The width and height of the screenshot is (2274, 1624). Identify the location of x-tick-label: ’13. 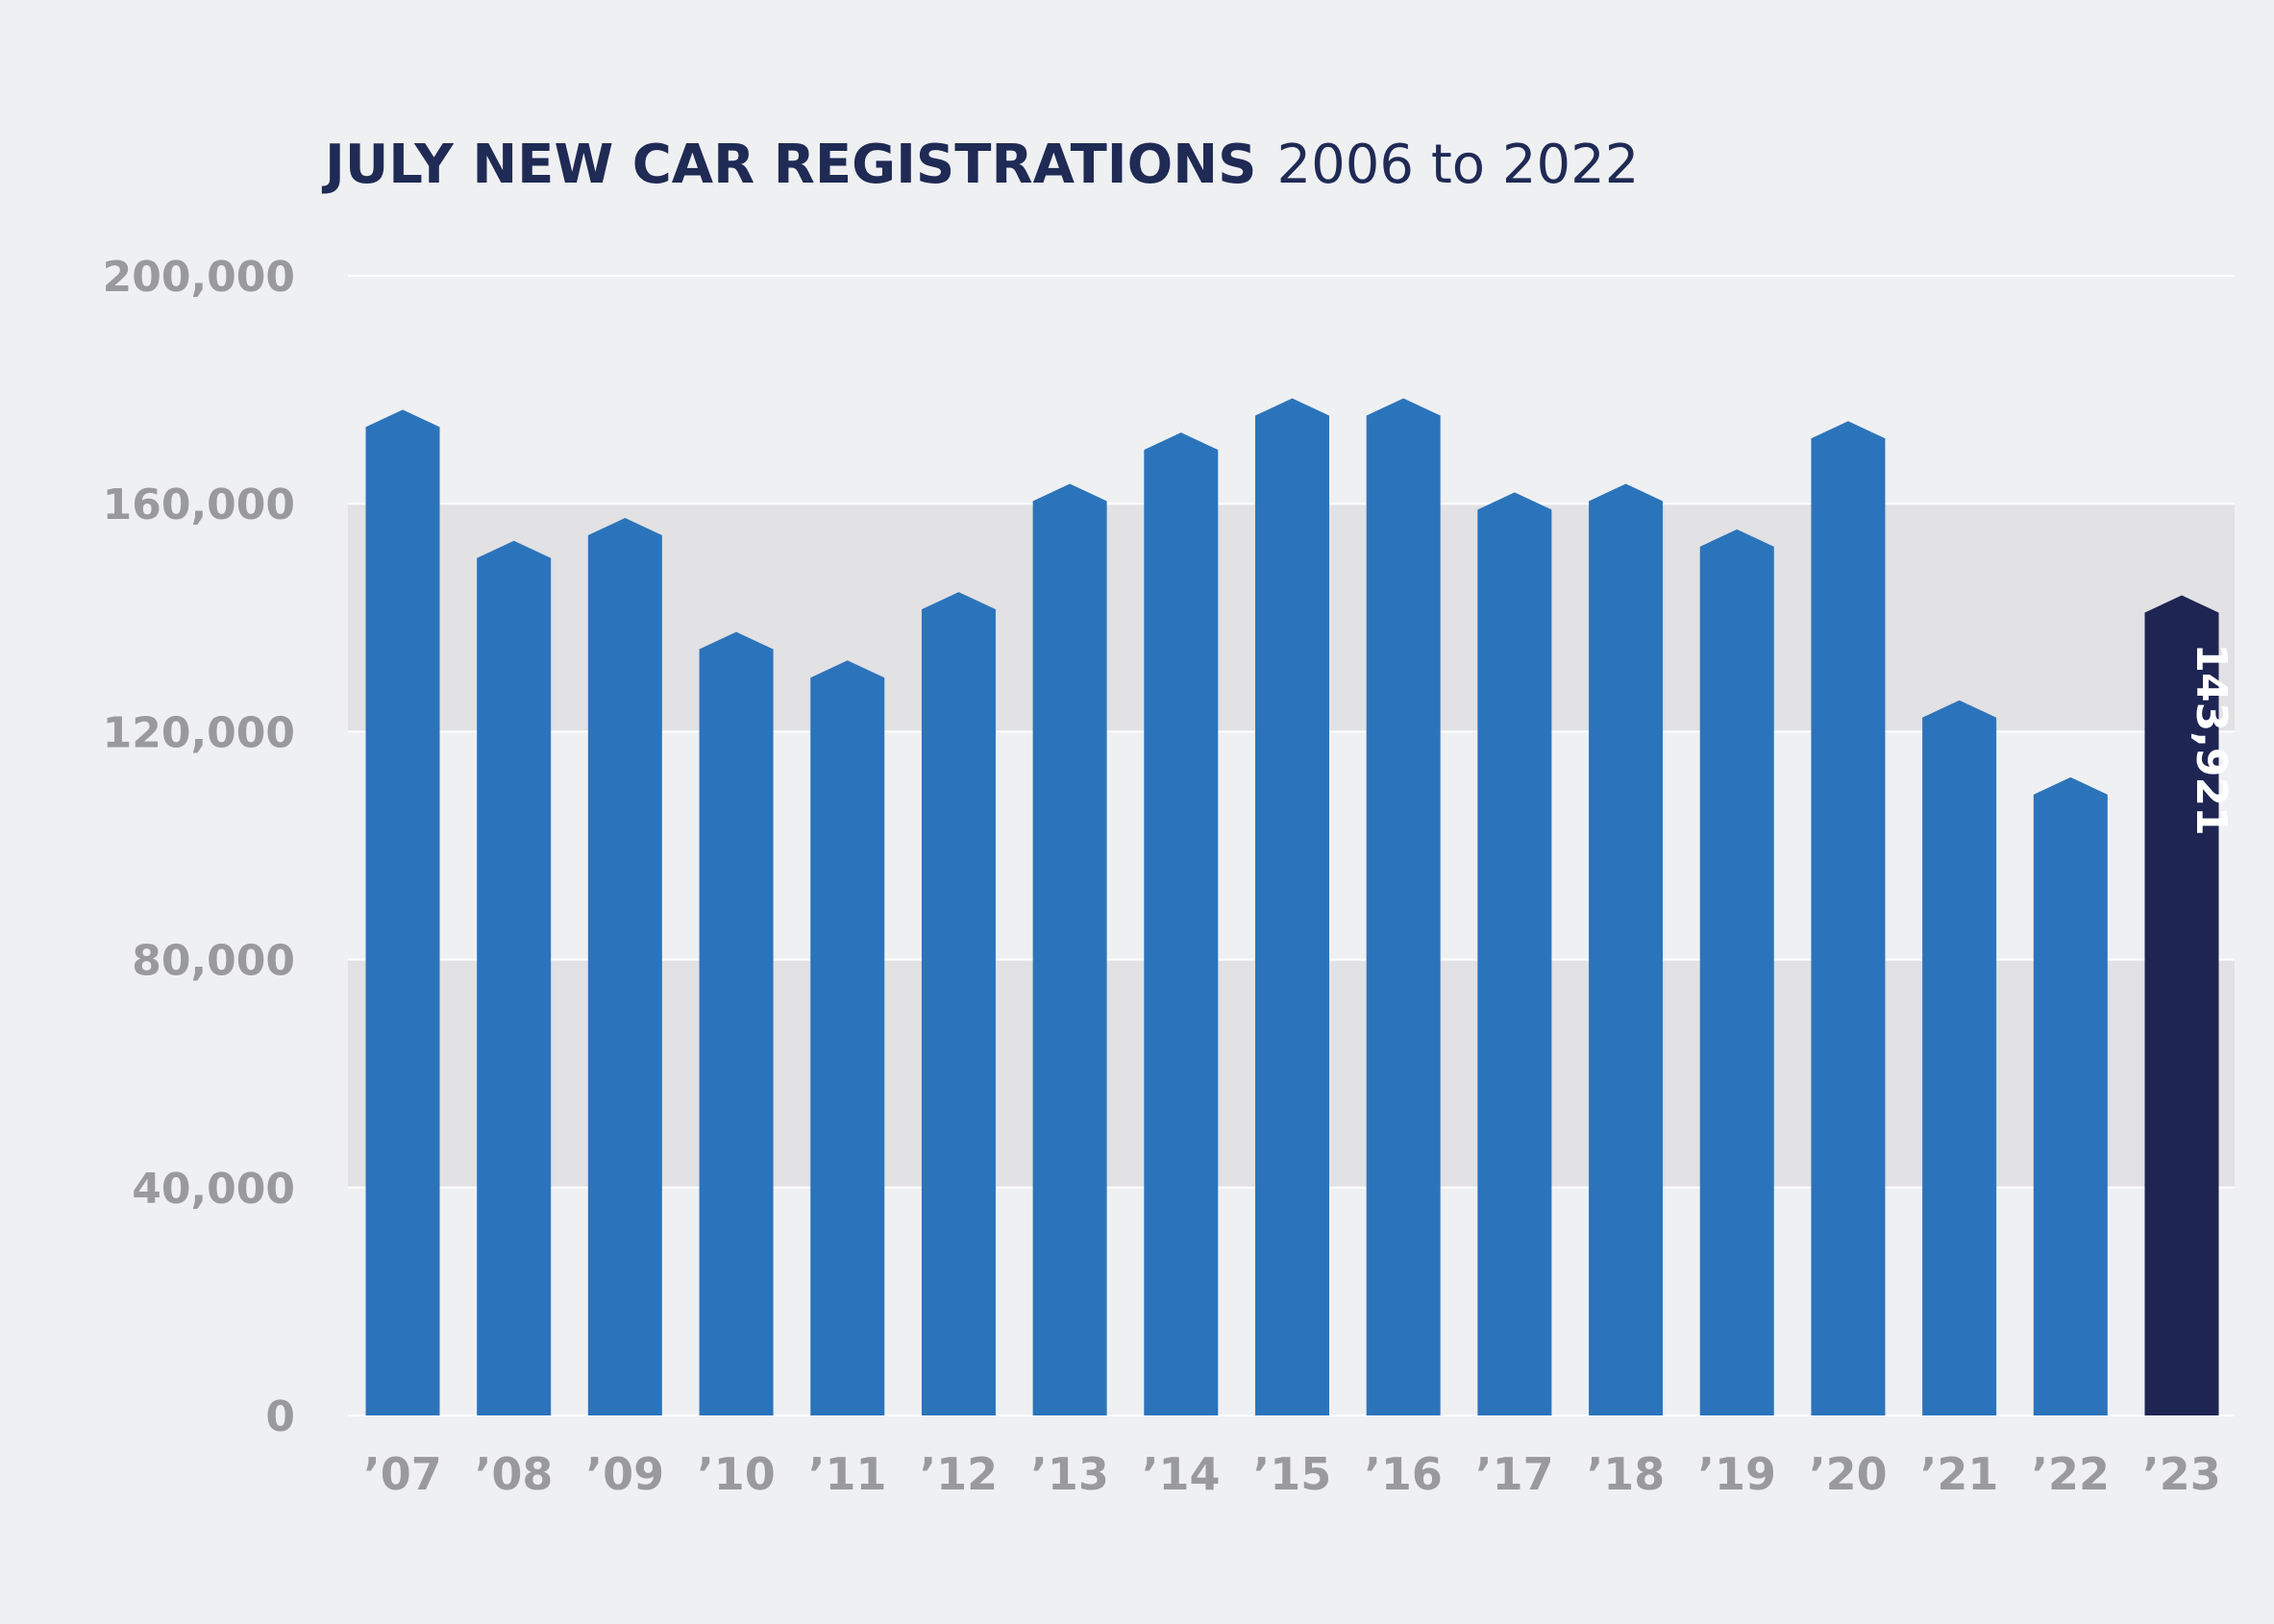
(1069, 1474).